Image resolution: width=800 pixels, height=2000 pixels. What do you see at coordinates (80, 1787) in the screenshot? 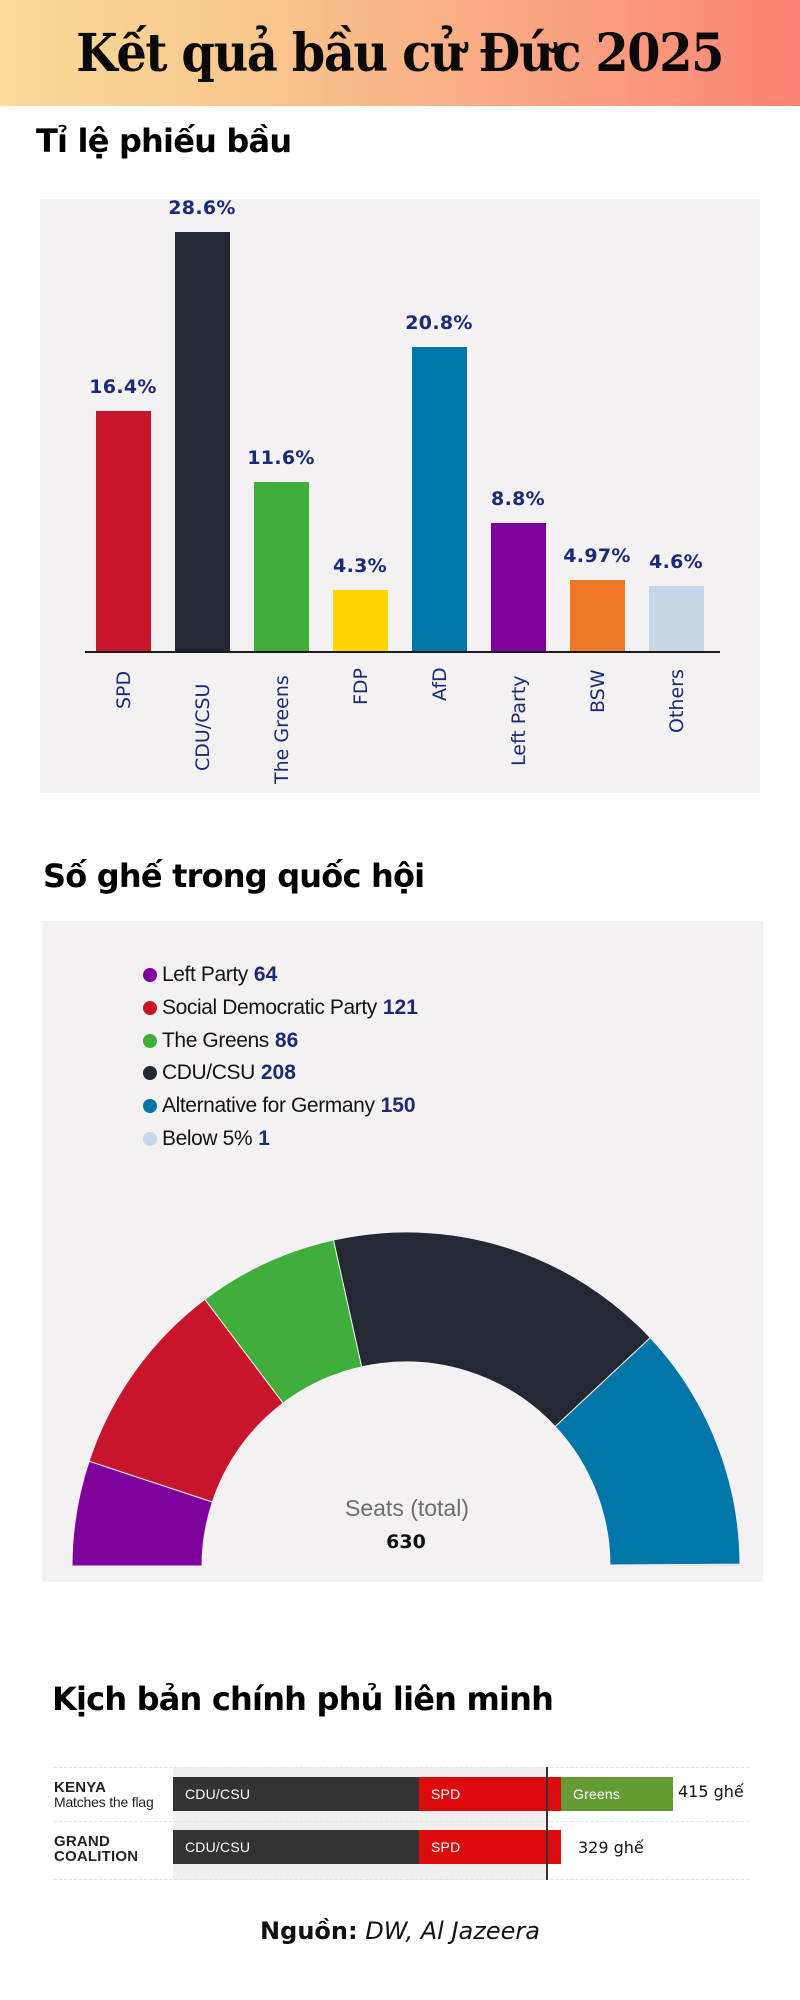
I see `coalition-name: KENYA` at bounding box center [80, 1787].